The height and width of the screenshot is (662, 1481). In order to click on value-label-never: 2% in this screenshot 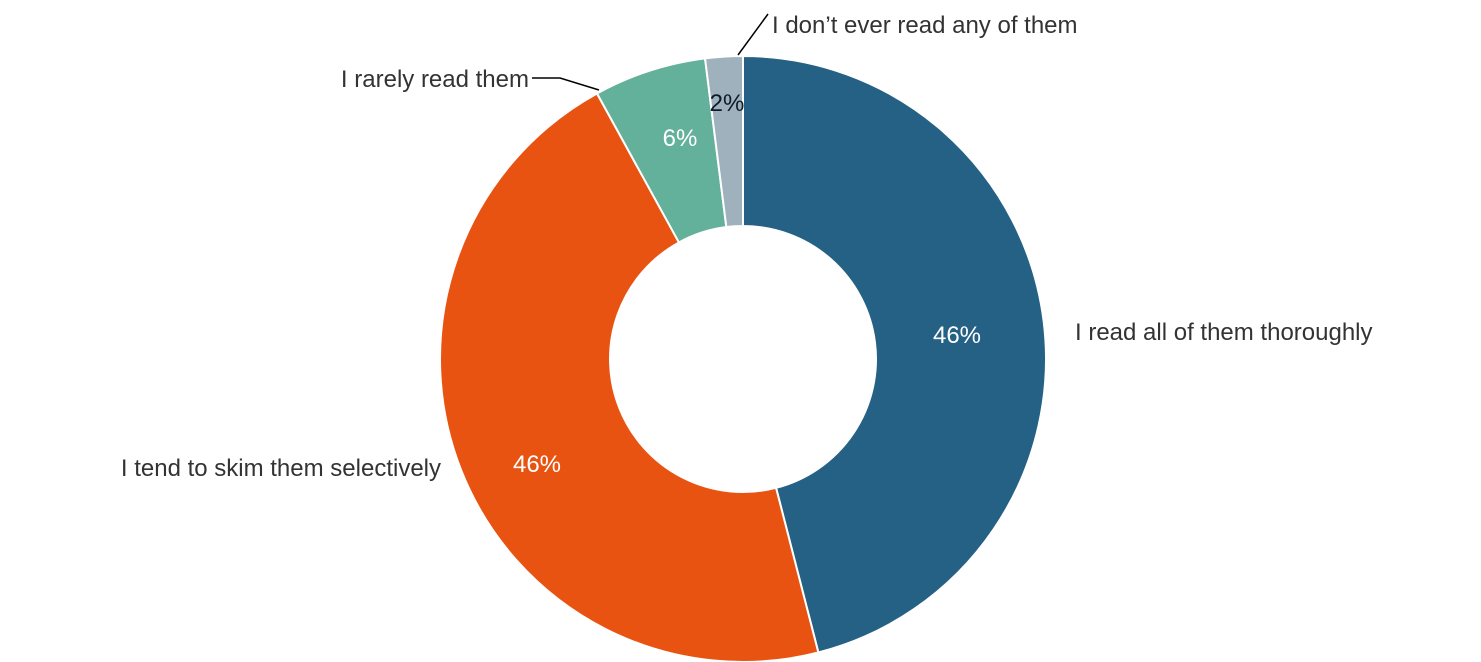, I will do `click(727, 103)`.